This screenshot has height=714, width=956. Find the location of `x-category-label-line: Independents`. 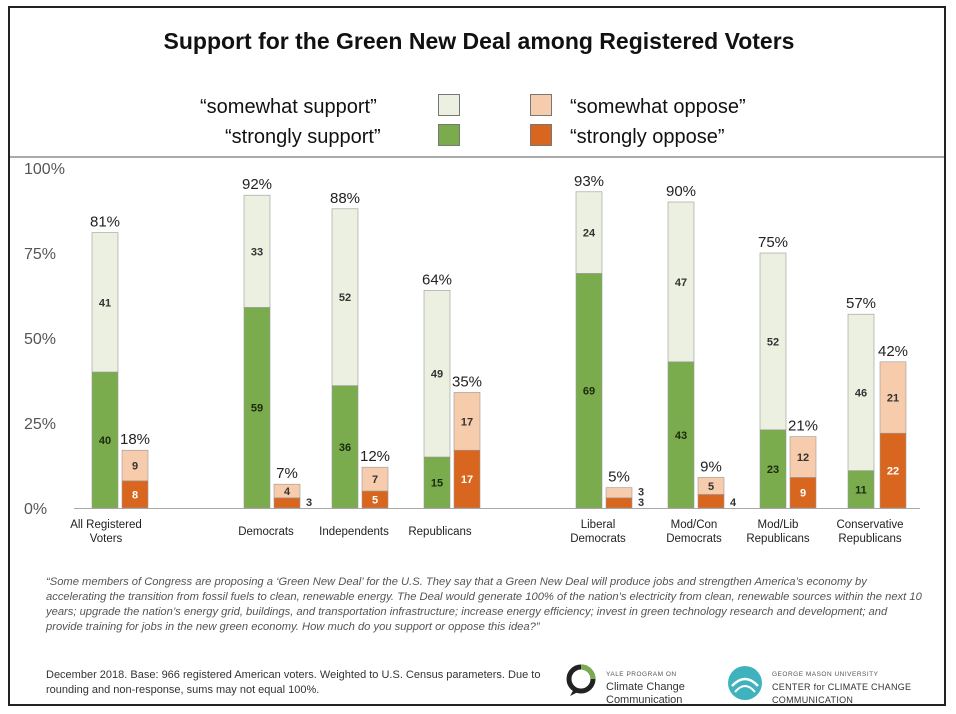

x-category-label-line: Independents is located at coordinates (354, 532).